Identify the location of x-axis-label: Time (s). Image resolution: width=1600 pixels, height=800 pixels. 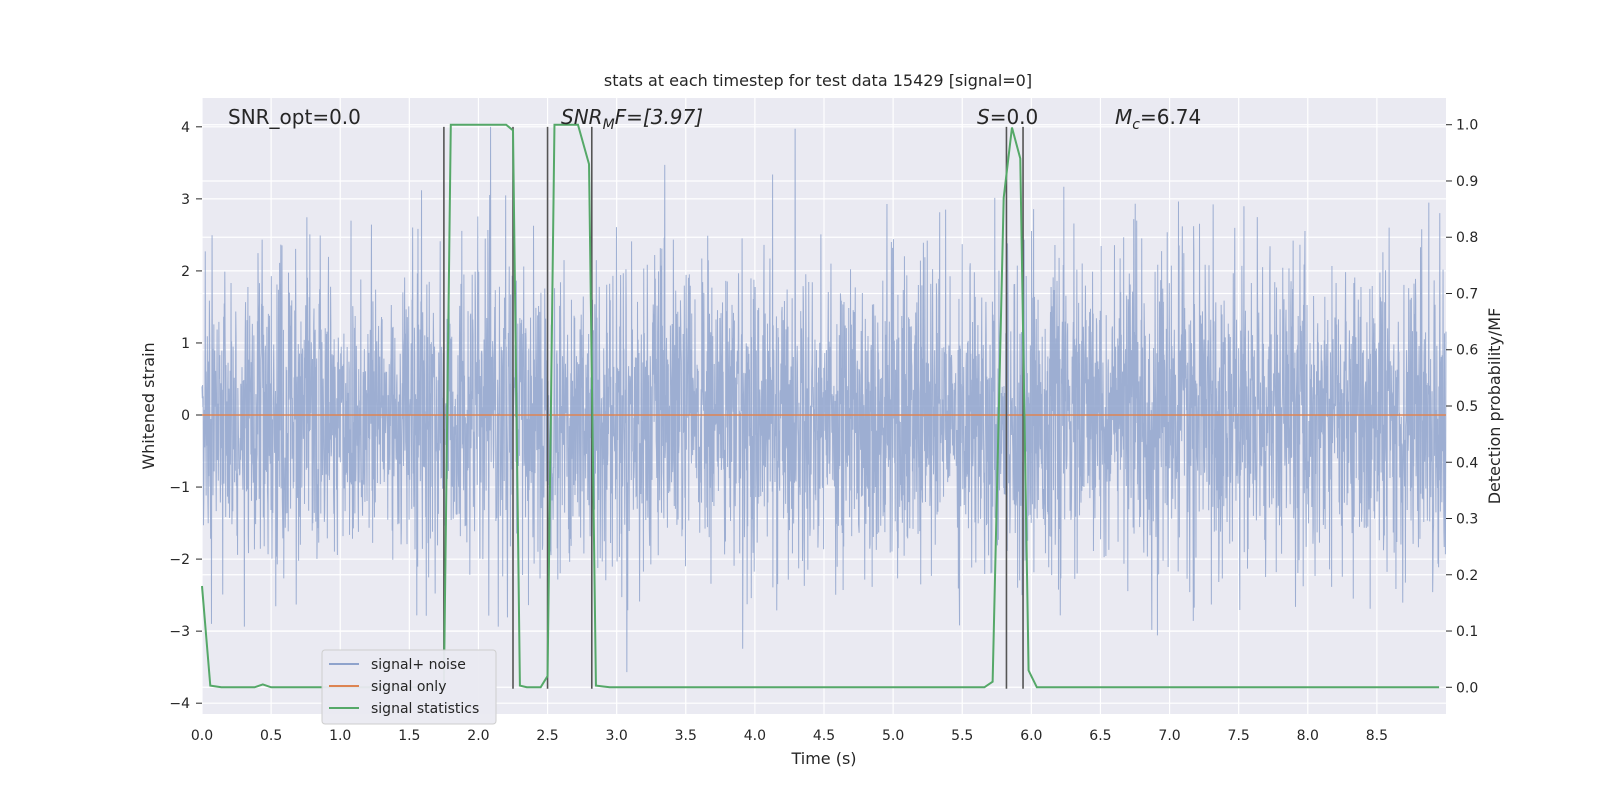
(823, 758).